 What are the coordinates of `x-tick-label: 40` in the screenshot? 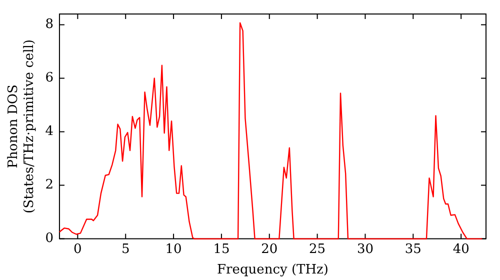 It's located at (461, 249).